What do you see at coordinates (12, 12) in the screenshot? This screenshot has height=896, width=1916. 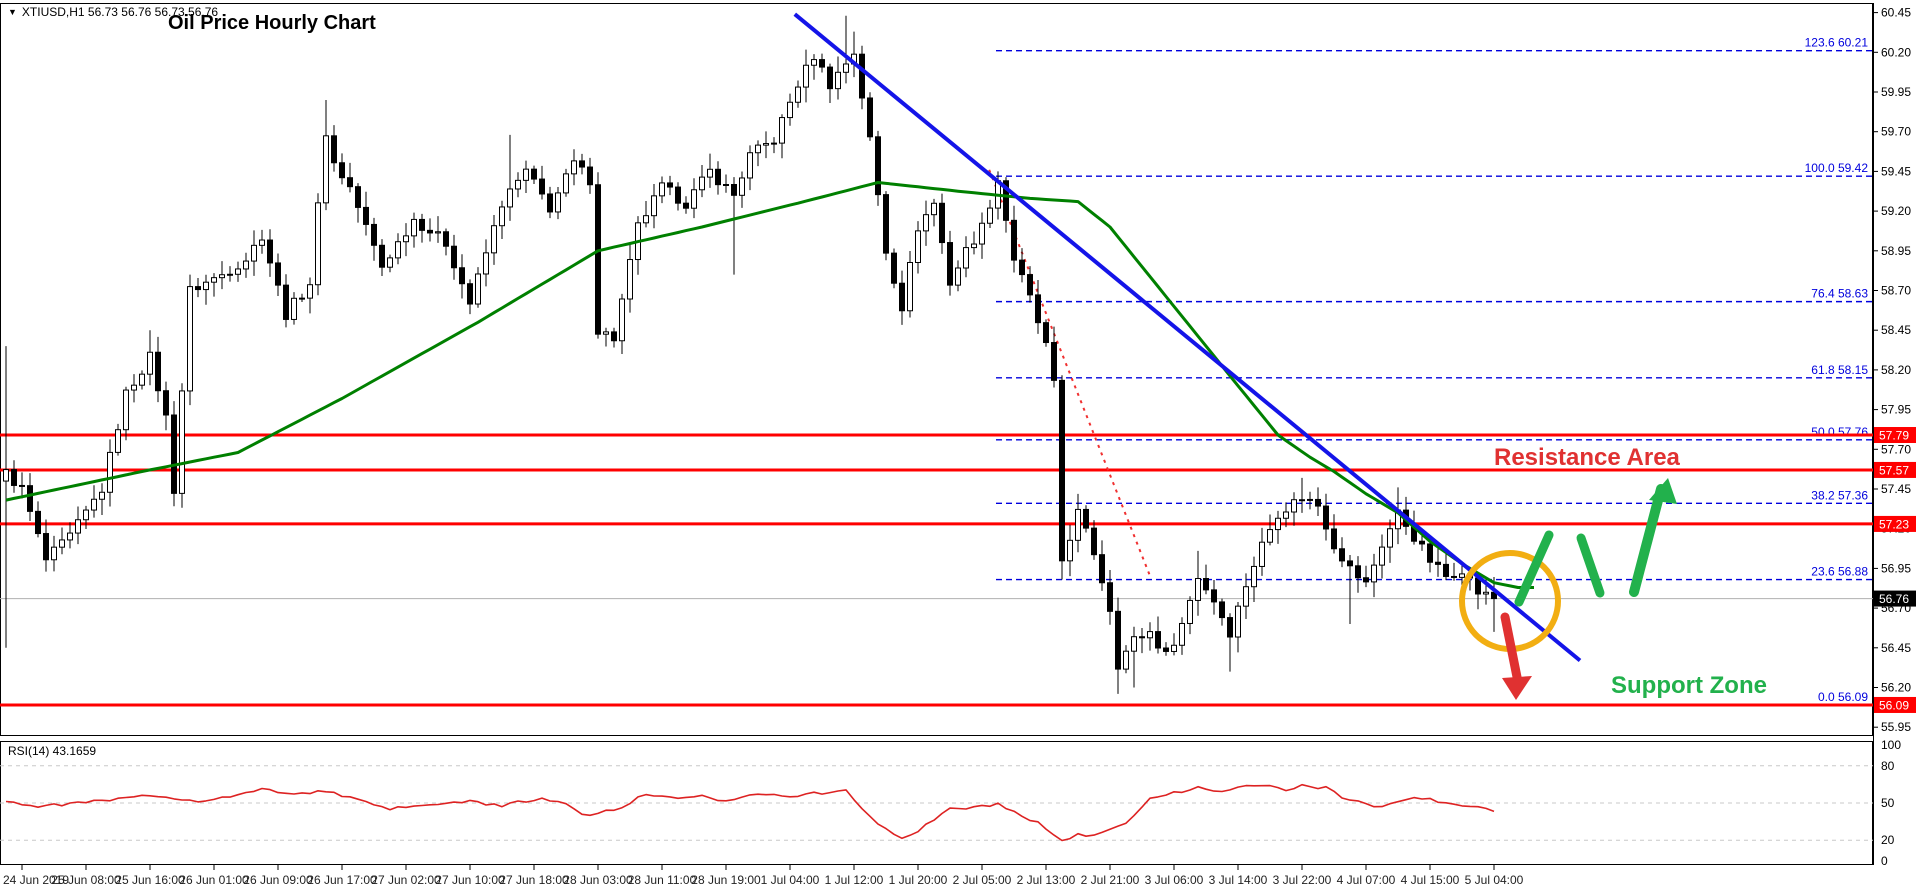 I see `symbol-dropdown-icon: ▼` at bounding box center [12, 12].